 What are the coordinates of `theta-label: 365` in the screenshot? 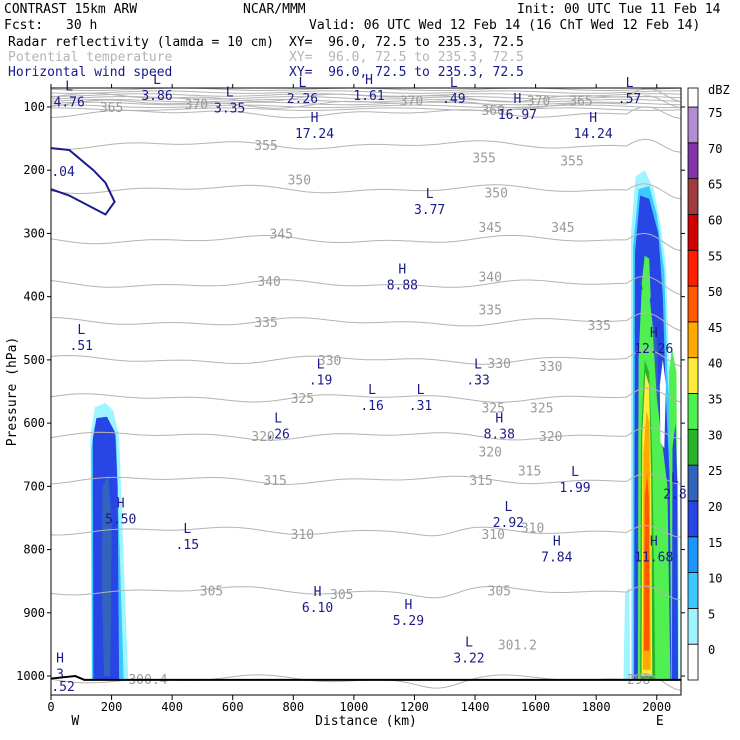 It's located at (111, 108).